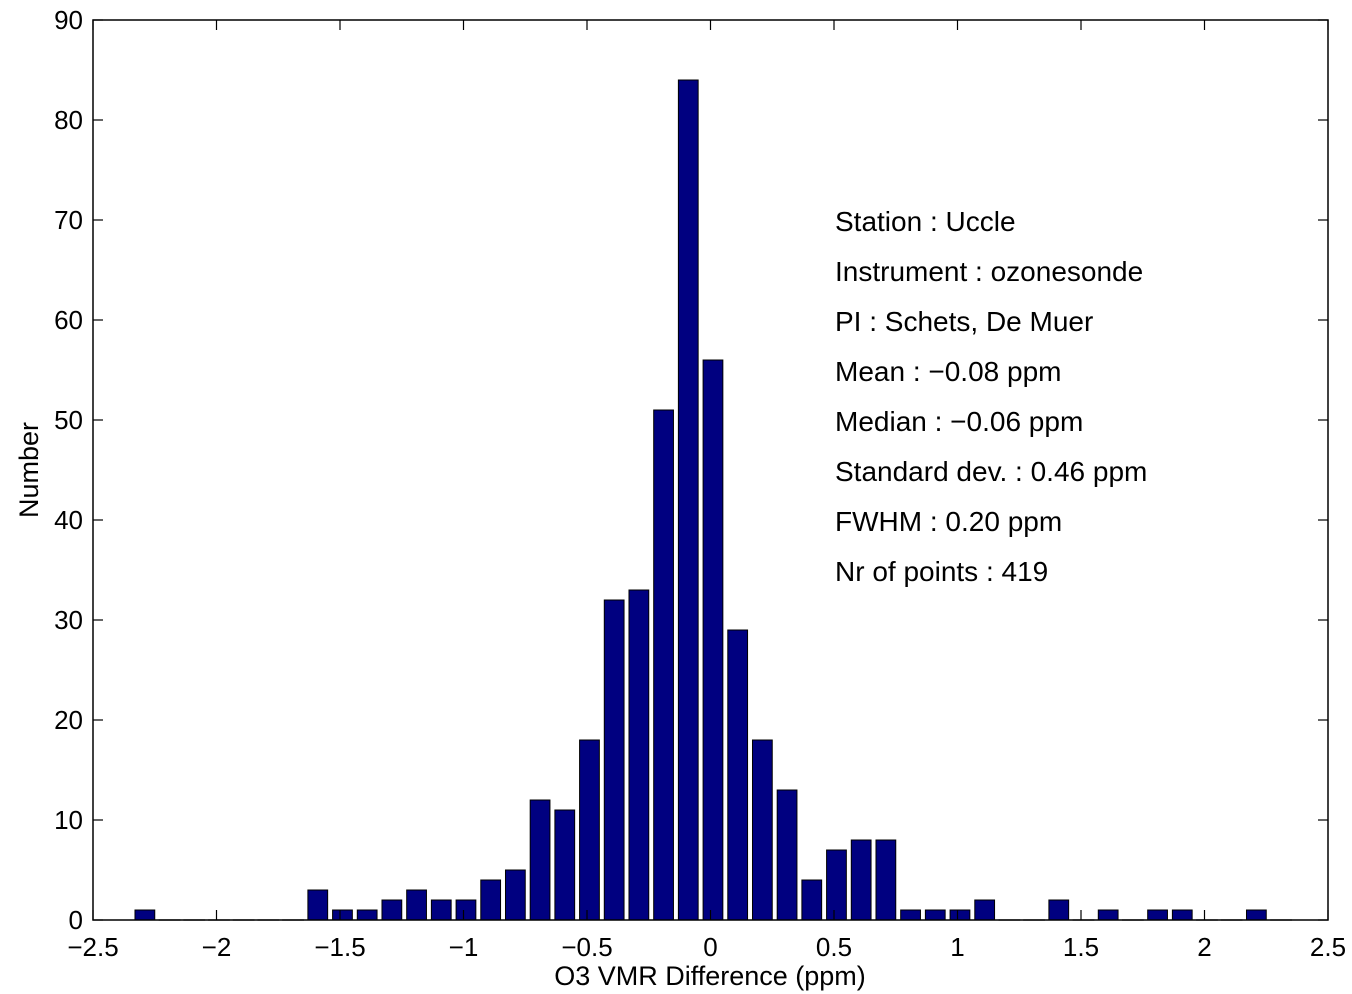  What do you see at coordinates (586, 947) in the screenshot?
I see `x-tick-label: −0.5` at bounding box center [586, 947].